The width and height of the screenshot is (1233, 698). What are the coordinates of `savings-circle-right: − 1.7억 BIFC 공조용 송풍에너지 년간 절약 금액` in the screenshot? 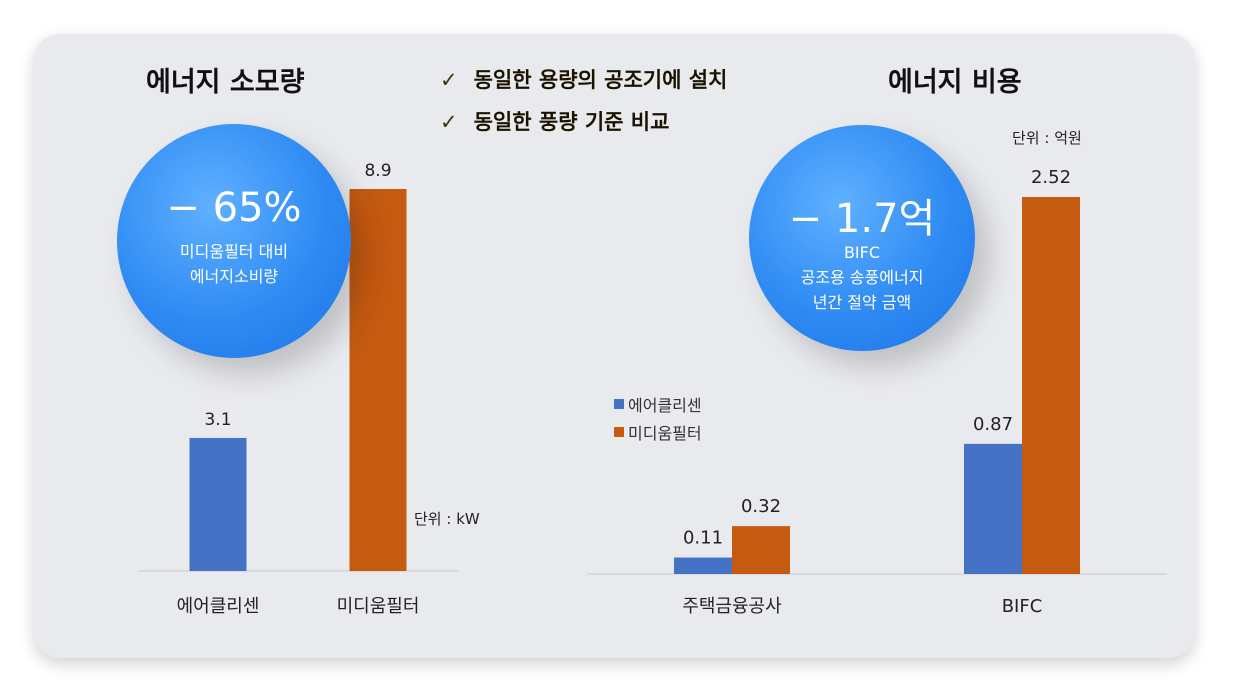 It's located at (862, 238).